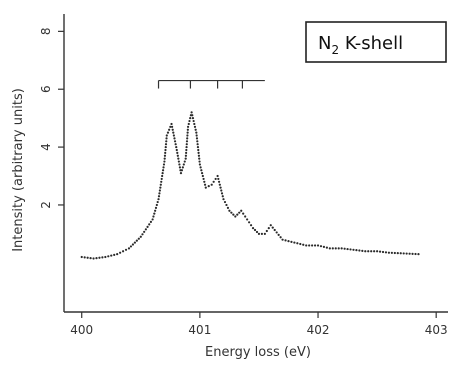 The image size is (455, 368). What do you see at coordinates (259, 324) in the screenshot?
I see `x-ticks: 400 401 402 403` at bounding box center [259, 324].